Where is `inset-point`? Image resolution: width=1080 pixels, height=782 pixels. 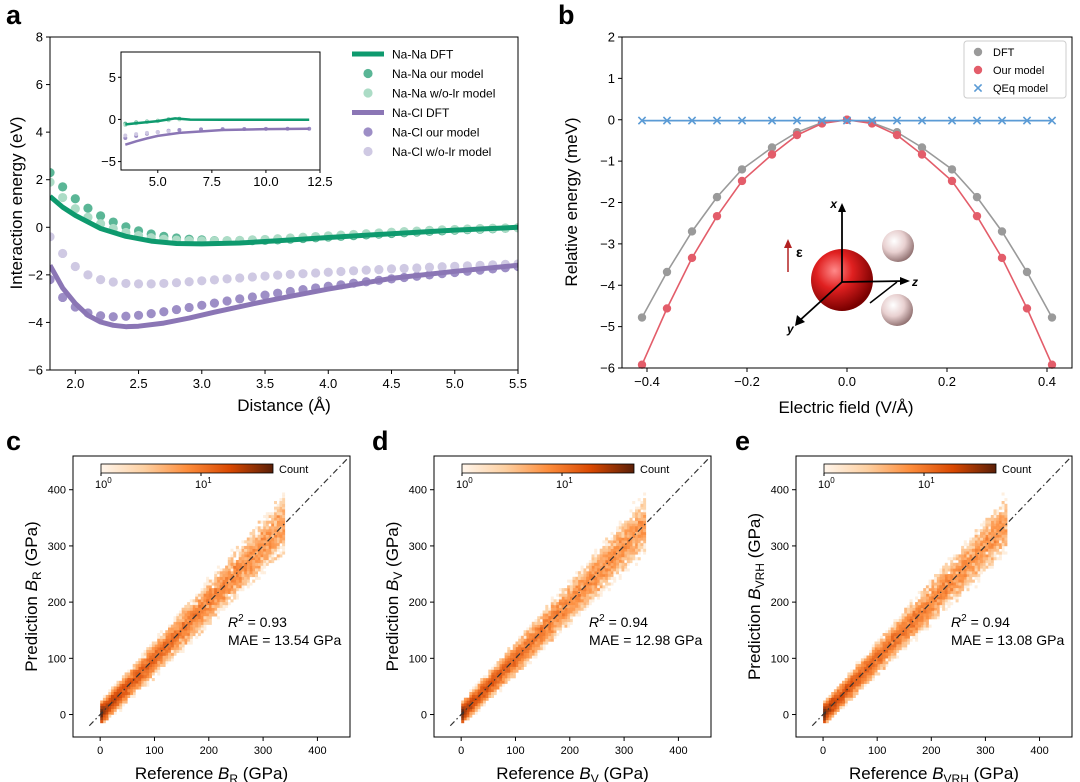
inset-point is located at coordinates (179, 129).